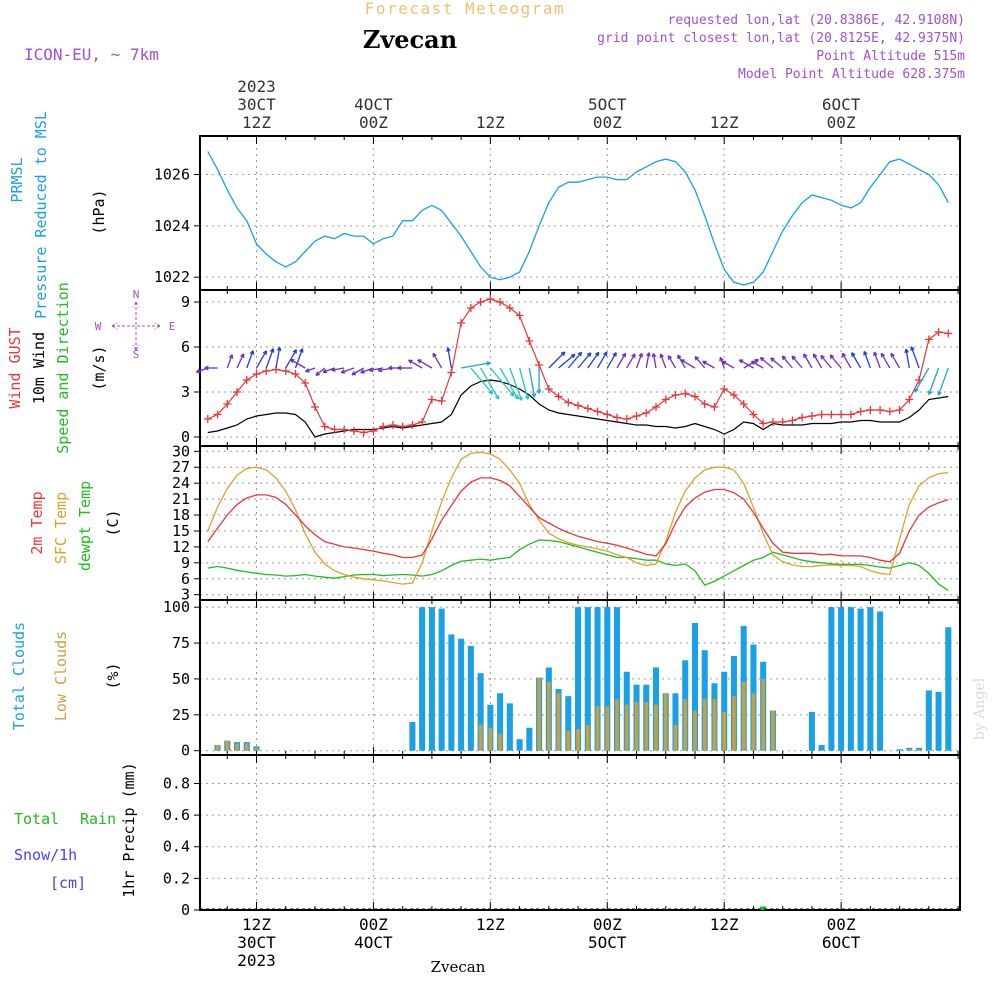 The height and width of the screenshot is (1000, 1000). What do you see at coordinates (185, 392) in the screenshot?
I see `wind-ytick-label: 3` at bounding box center [185, 392].